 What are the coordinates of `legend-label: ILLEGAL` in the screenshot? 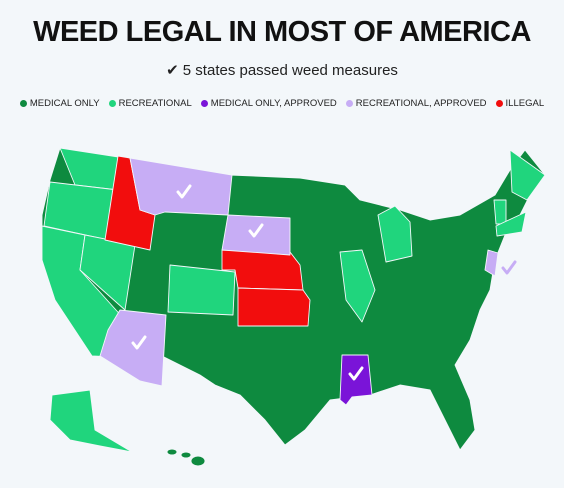 It's located at (525, 103).